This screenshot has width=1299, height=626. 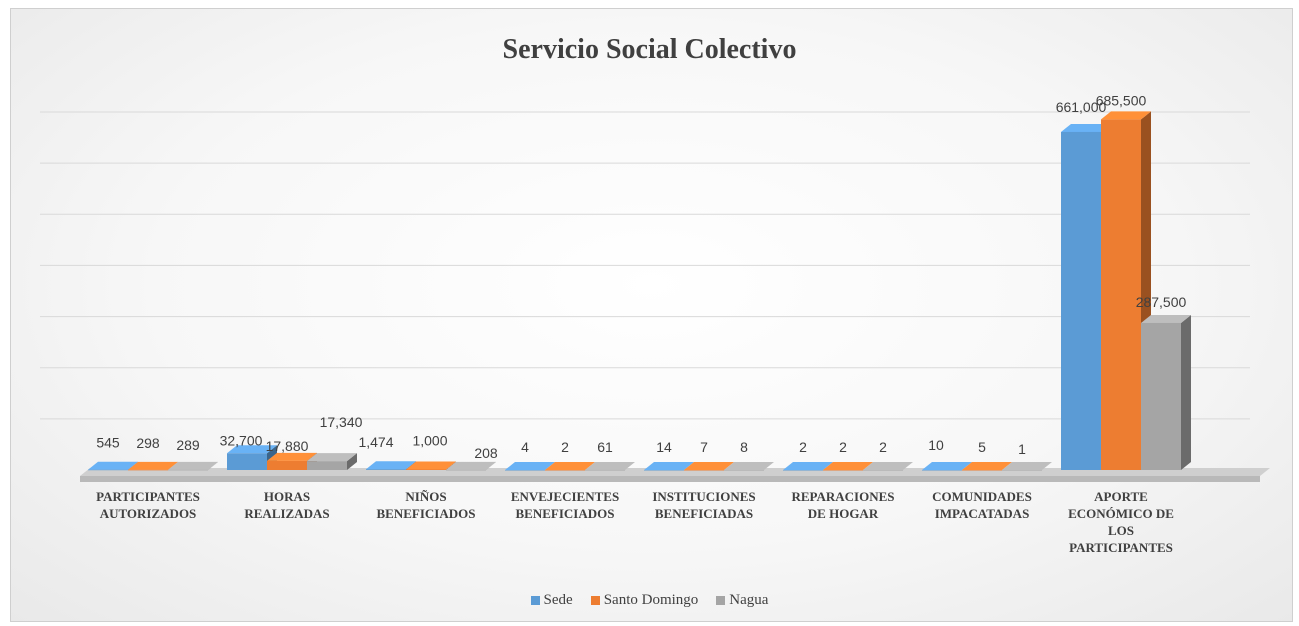 I want to click on category-label-line: AUTORIZADOS, so click(x=148, y=513).